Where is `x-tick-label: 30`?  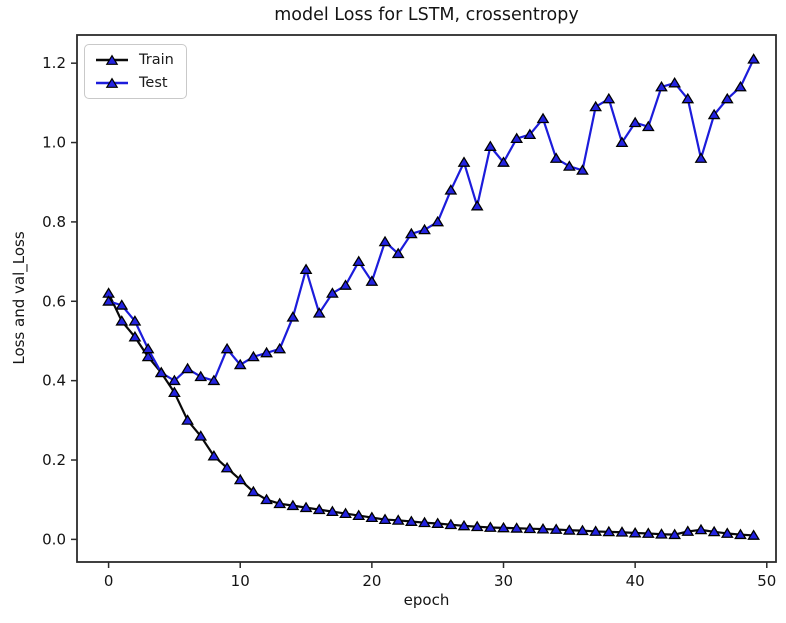 x-tick-label: 30 is located at coordinates (503, 581).